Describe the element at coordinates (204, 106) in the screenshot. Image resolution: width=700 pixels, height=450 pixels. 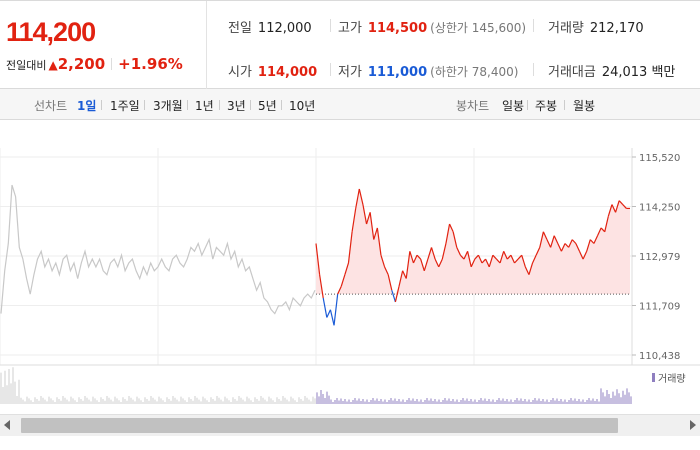
I see `tab-1y: 1년` at that location.